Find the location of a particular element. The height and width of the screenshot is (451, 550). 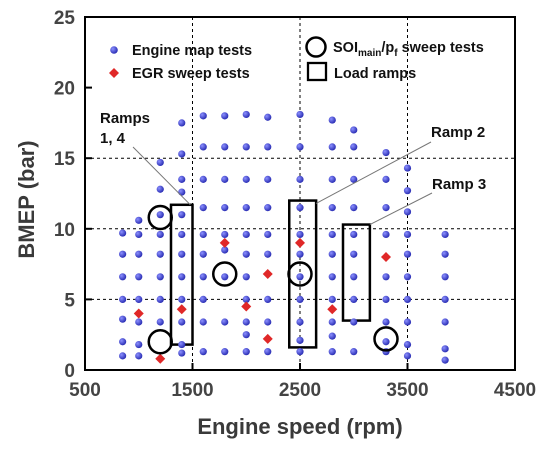

legend-marker-engine-map is located at coordinates (114, 50).